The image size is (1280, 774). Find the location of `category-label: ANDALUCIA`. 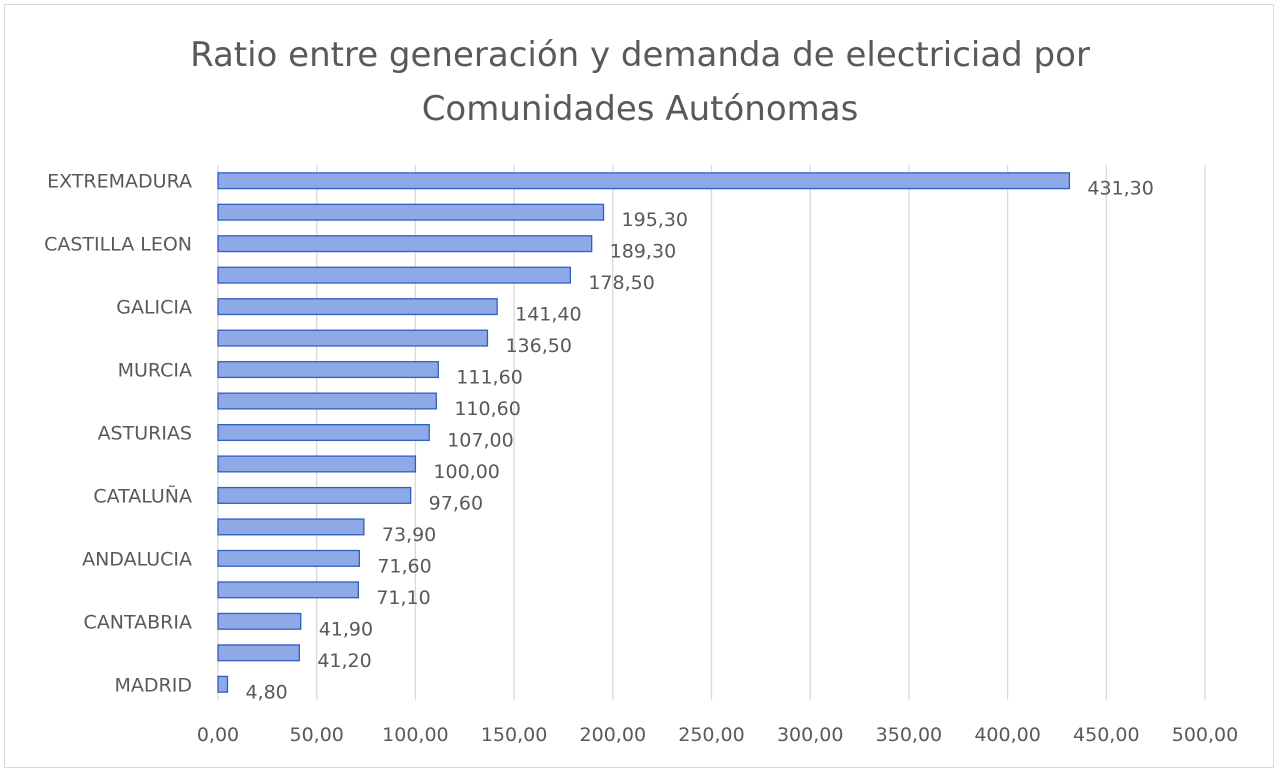

category-label: ANDALUCIA is located at coordinates (137, 559).